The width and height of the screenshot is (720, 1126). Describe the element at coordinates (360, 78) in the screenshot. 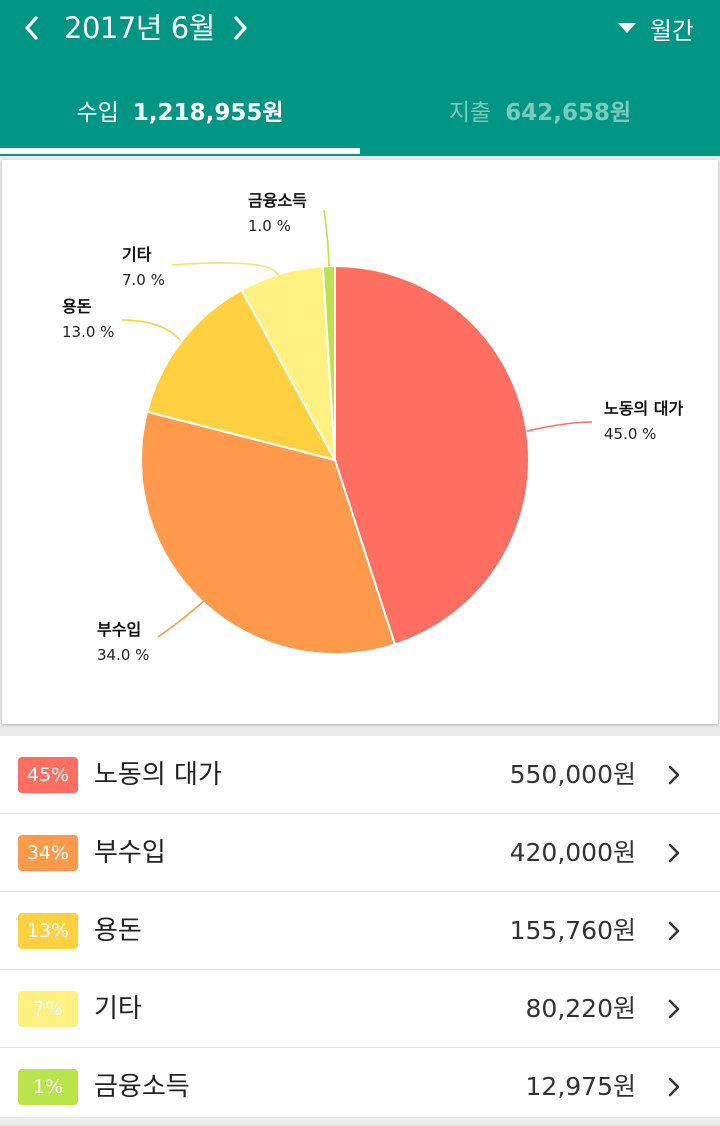

I see `app-header: 2017년 6월 월간 수입 1,218,955원 지출 642,658원` at that location.